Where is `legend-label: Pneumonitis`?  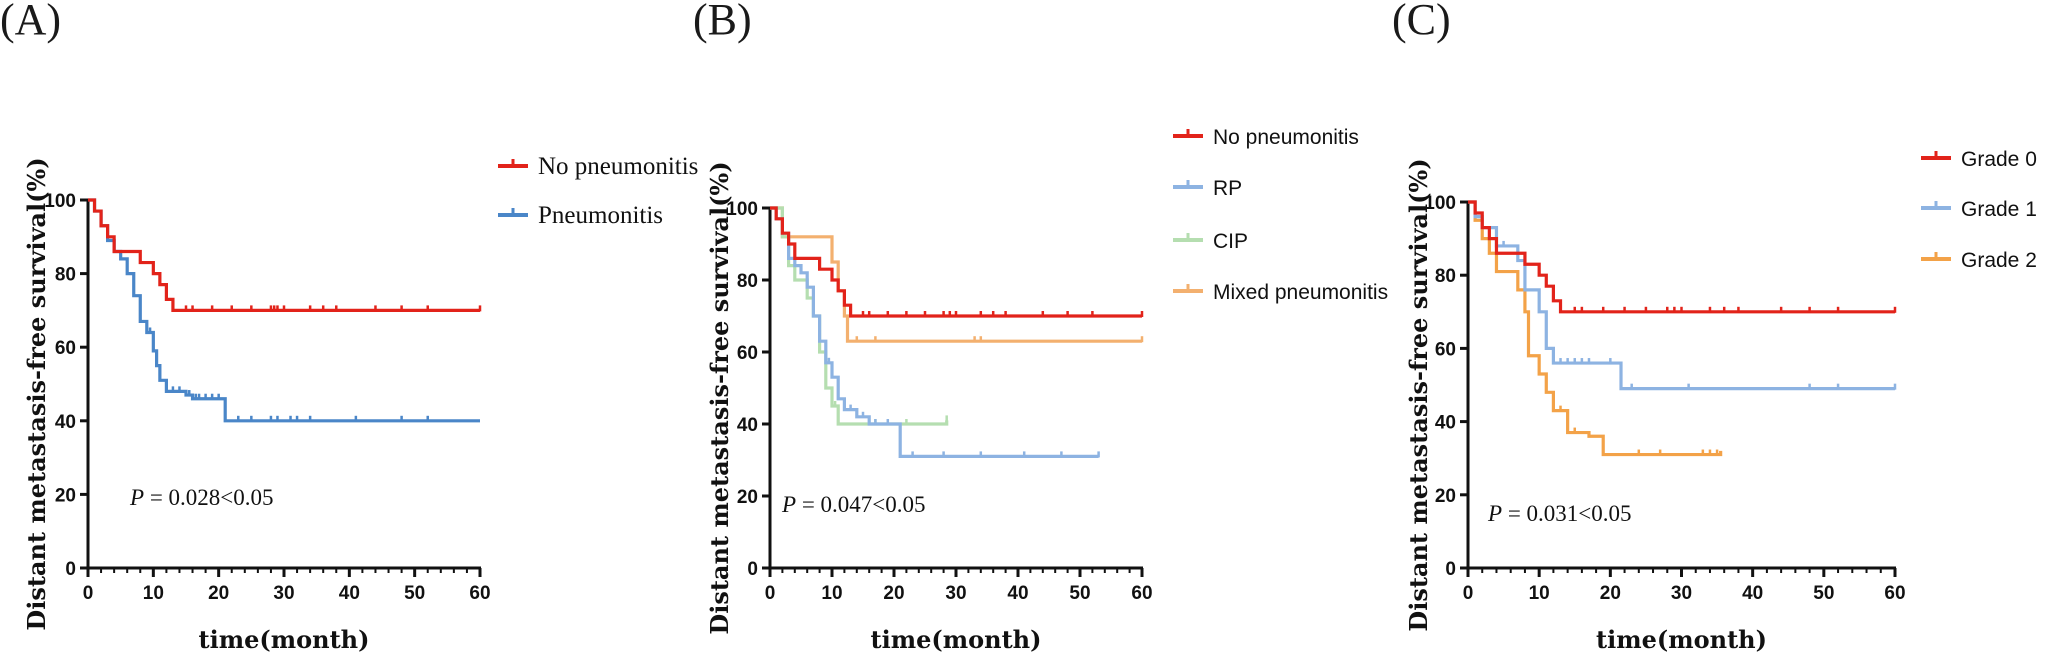
legend-label: Pneumonitis is located at coordinates (600, 215).